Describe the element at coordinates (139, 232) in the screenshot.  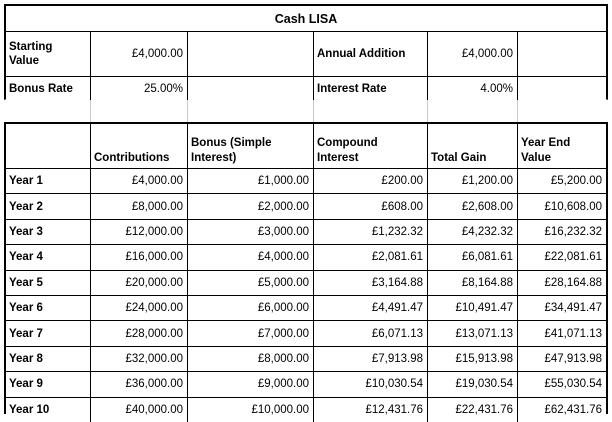
I see `value-cell: £12,000.00` at that location.